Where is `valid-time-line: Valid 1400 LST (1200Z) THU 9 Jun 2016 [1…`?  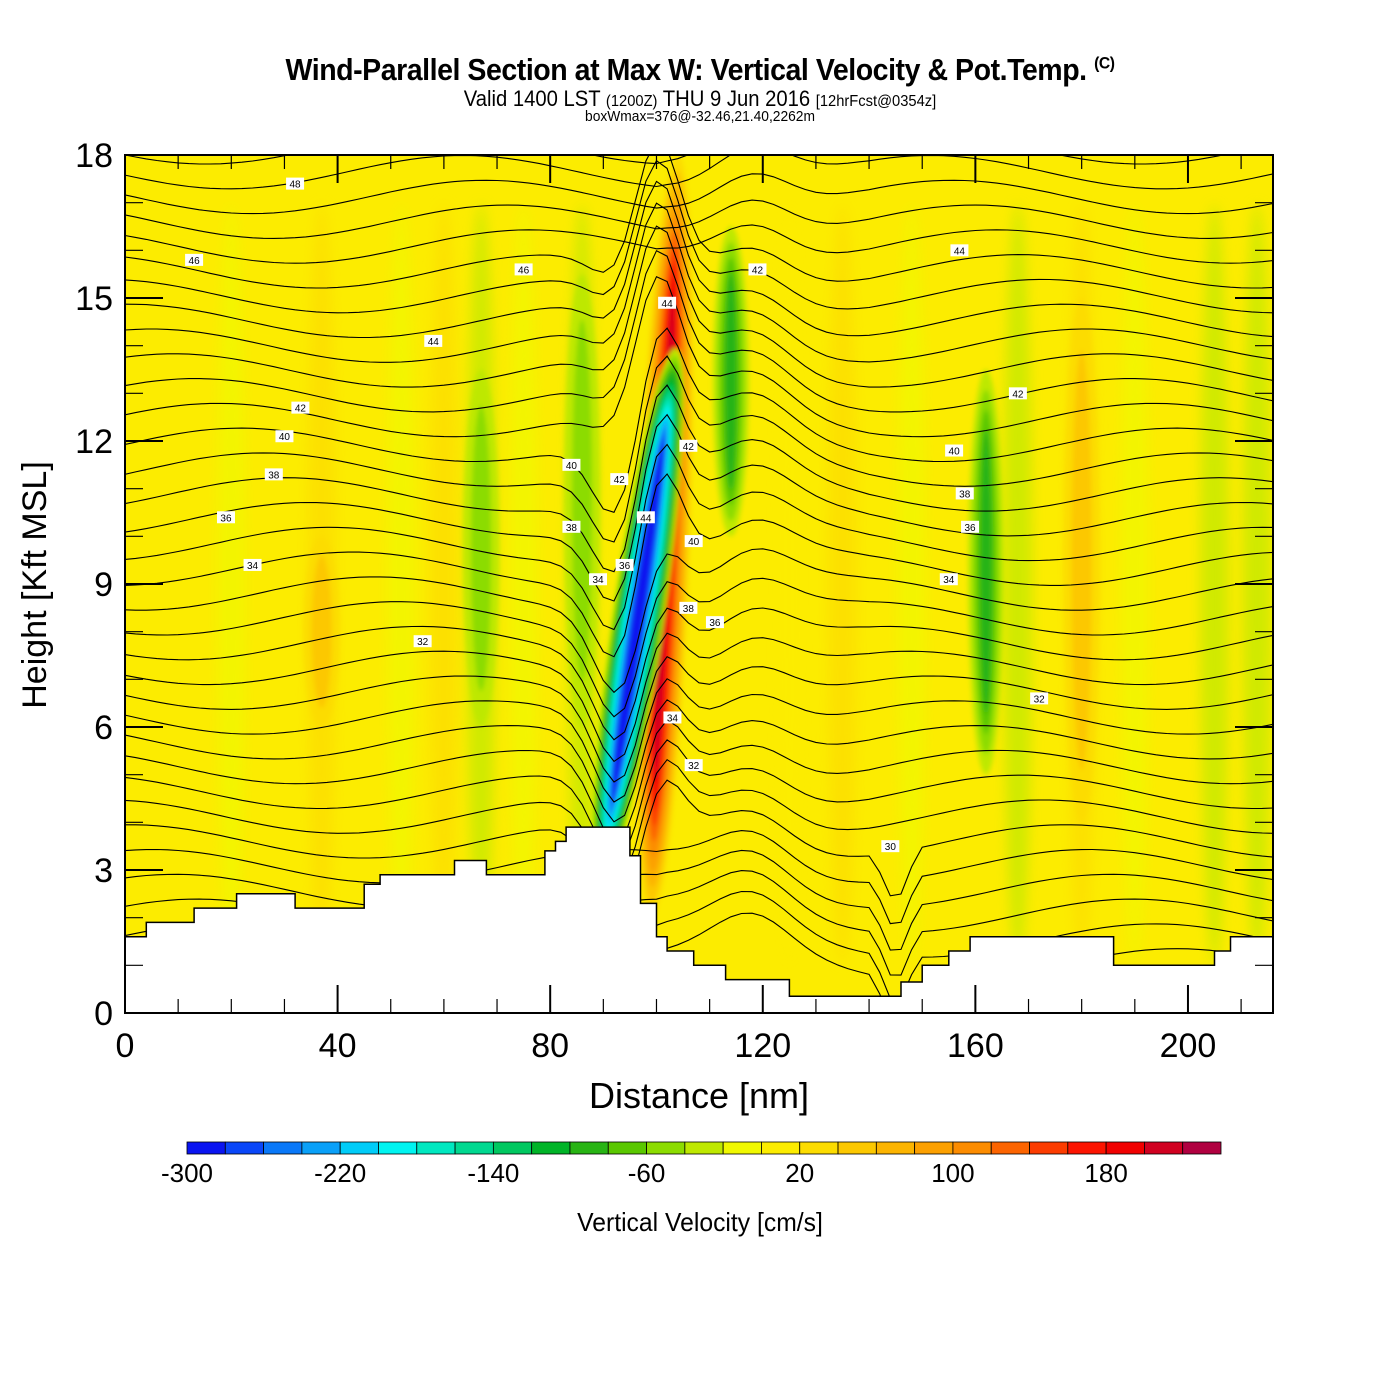
valid-time-line: Valid 1400 LST (1200Z) THU 9 Jun 2016 [1… is located at coordinates (700, 99).